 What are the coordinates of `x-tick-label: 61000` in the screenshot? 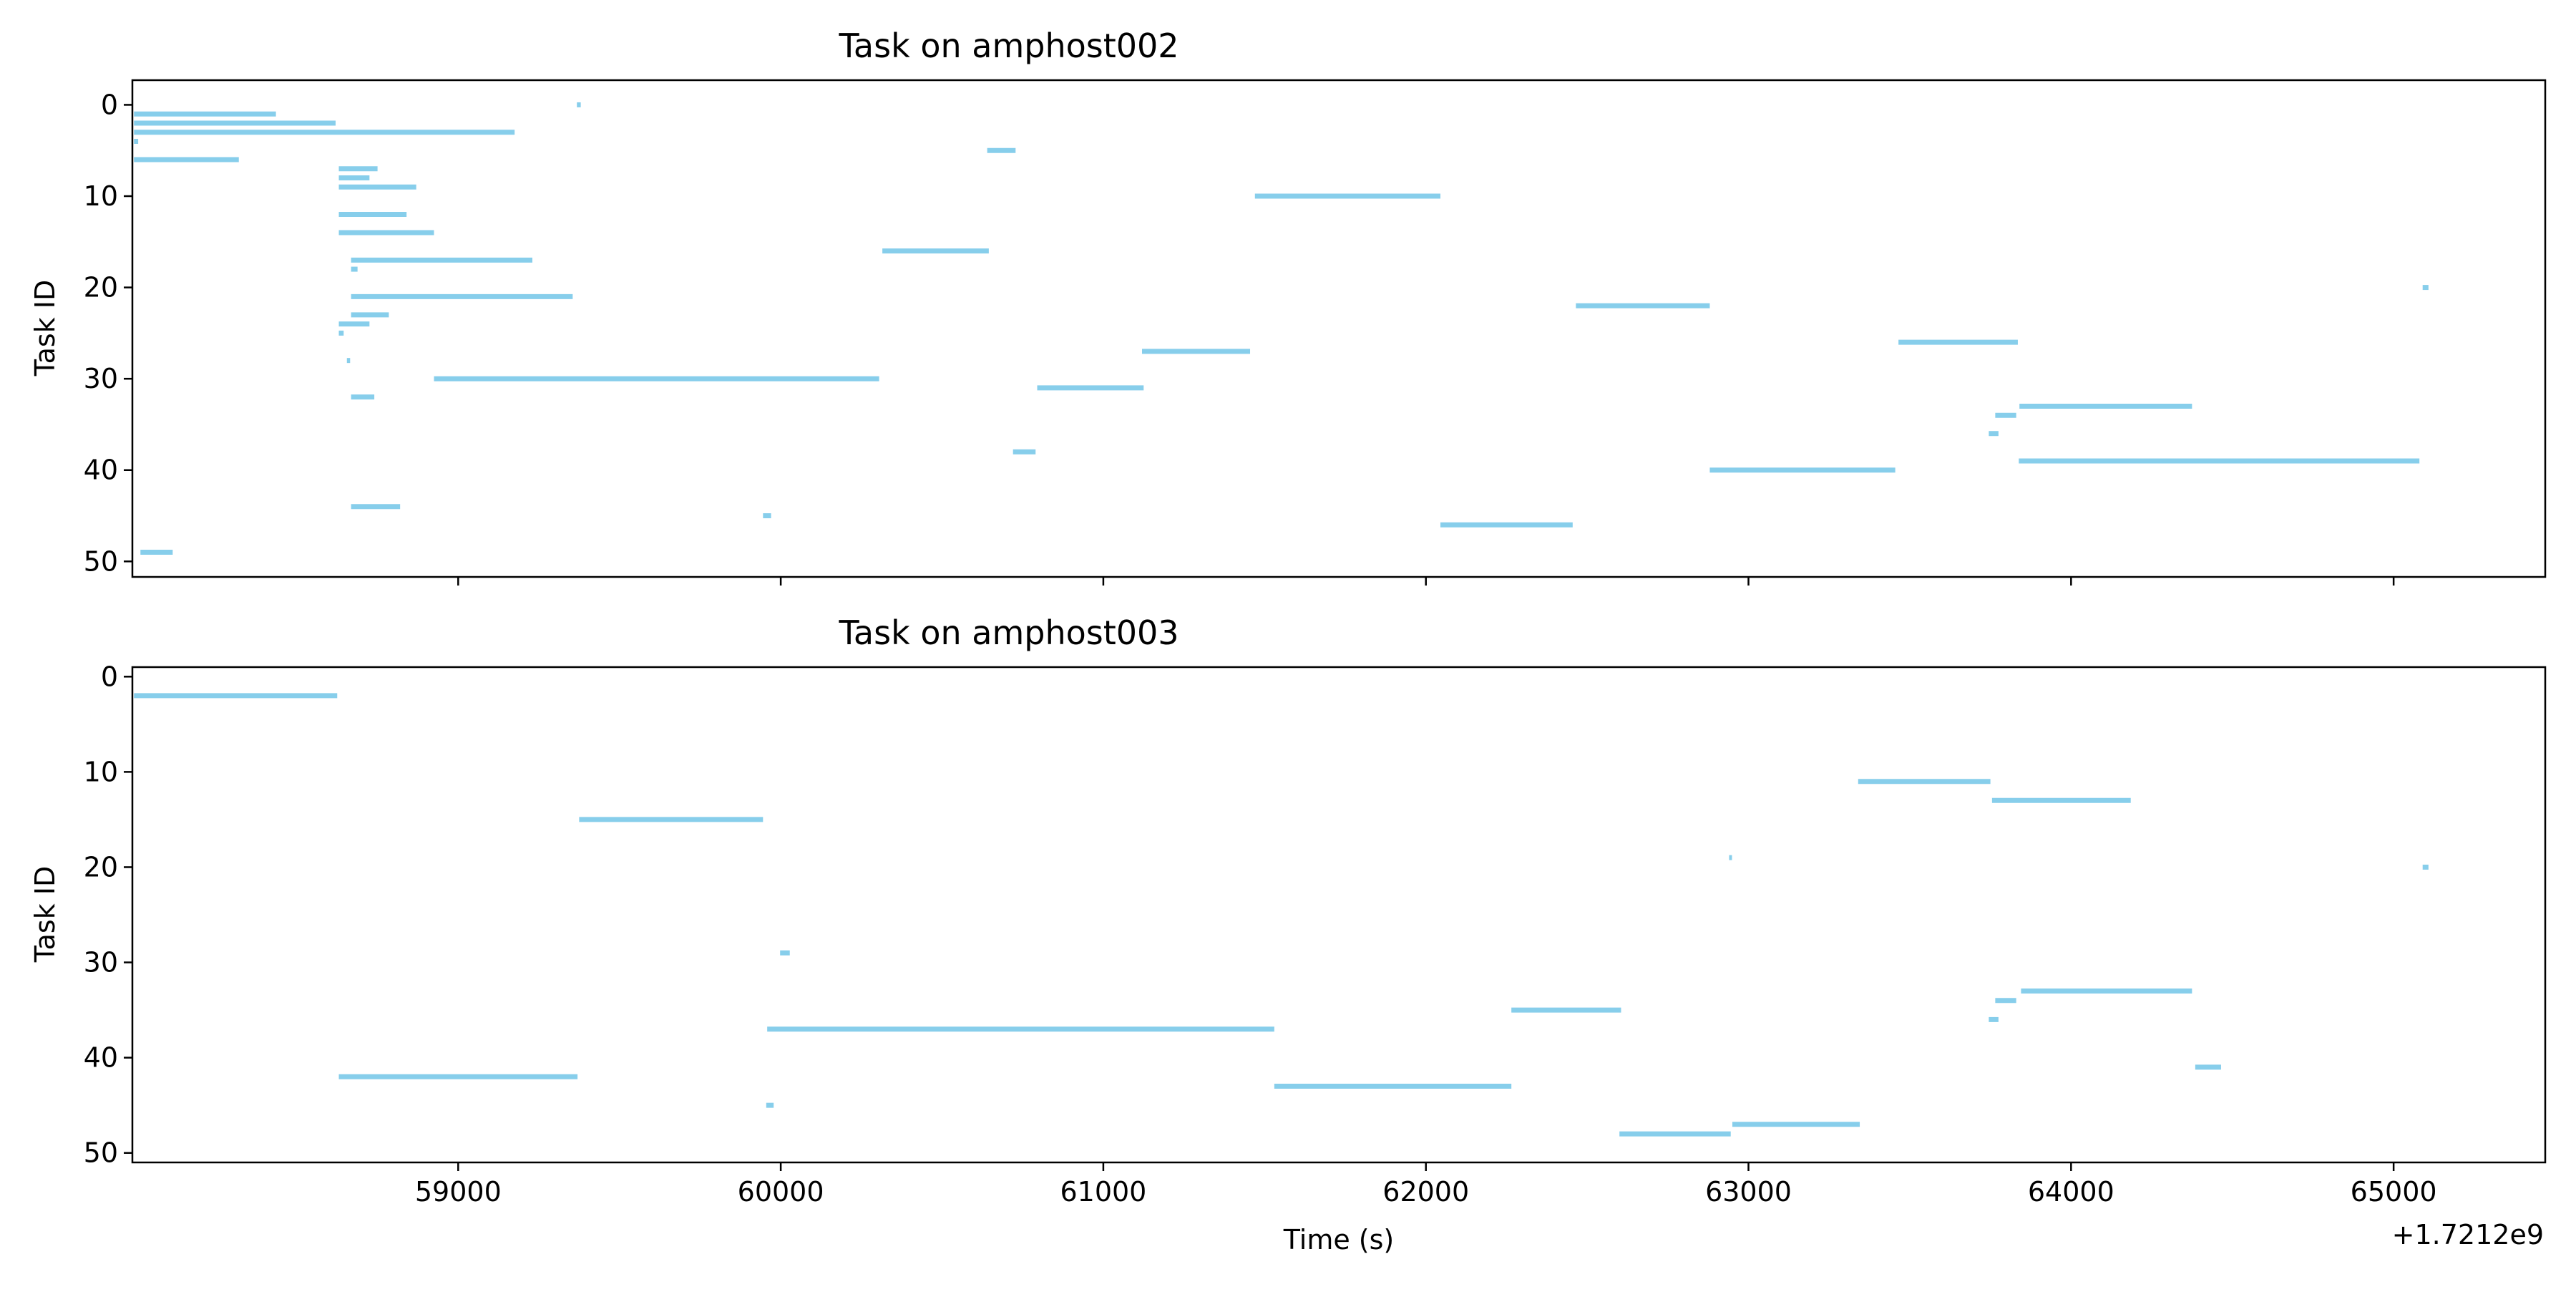 It's located at (1103, 1192).